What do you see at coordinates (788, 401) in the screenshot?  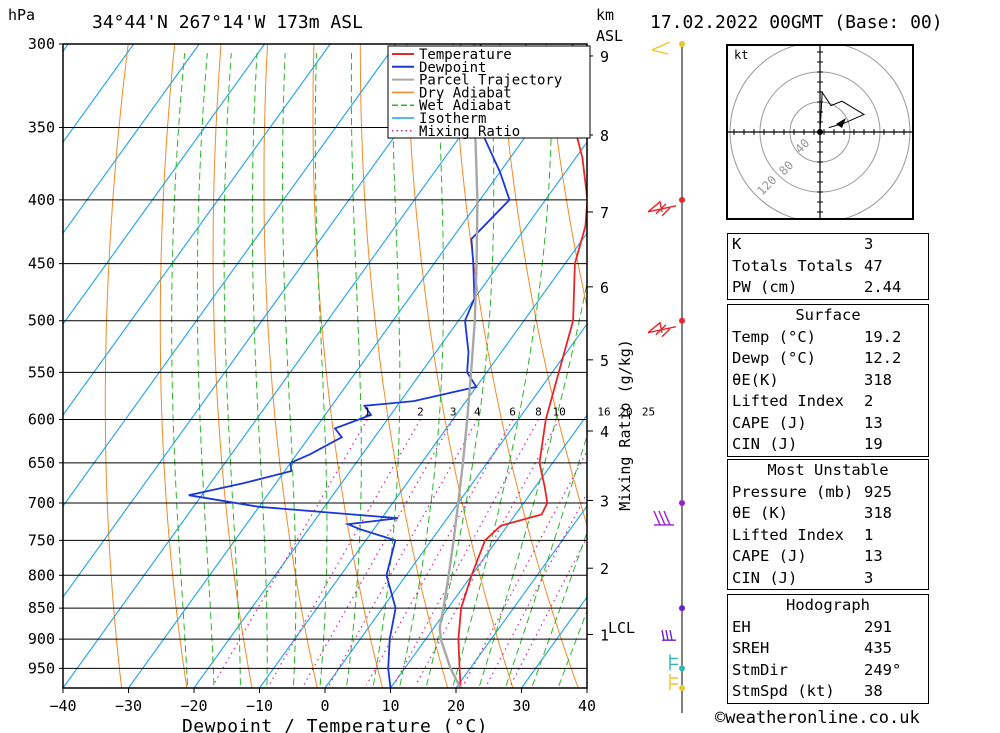 I see `surface-index-label: Lifted Index` at bounding box center [788, 401].